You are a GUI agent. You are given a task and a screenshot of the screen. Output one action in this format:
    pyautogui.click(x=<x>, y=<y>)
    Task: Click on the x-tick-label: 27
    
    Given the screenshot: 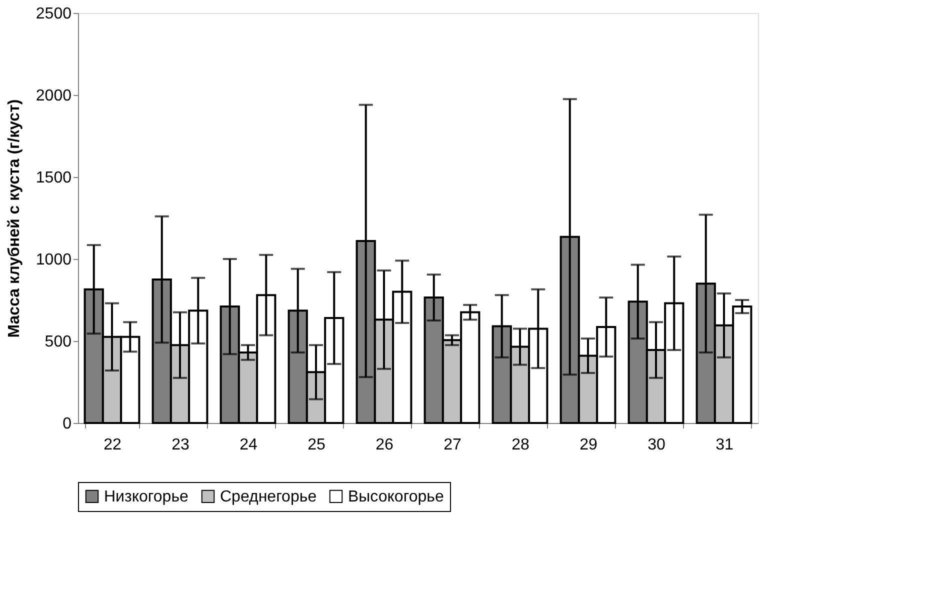 What is the action you would take?
    pyautogui.click(x=453, y=445)
    